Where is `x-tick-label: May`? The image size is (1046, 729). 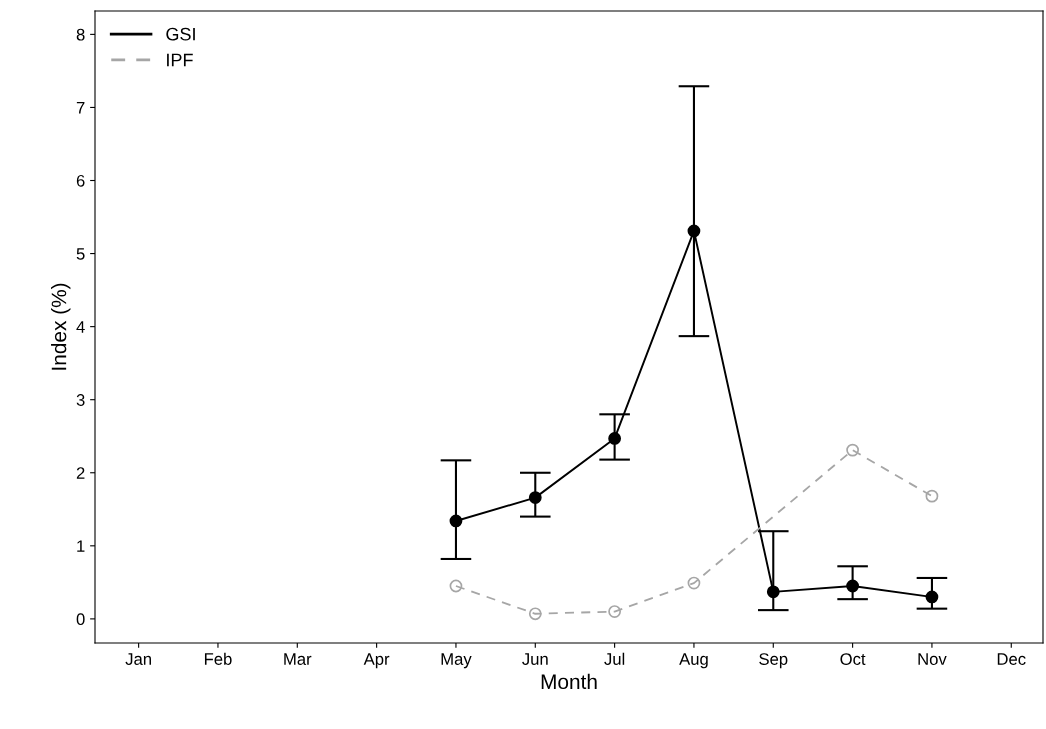
x-tick-label: May is located at coordinates (456, 661).